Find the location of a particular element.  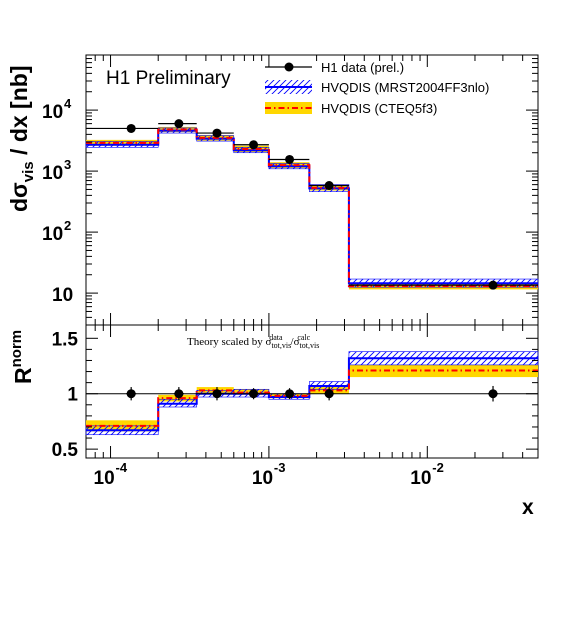

bottom-y-tick-label-1: 1 is located at coordinates (72, 395).